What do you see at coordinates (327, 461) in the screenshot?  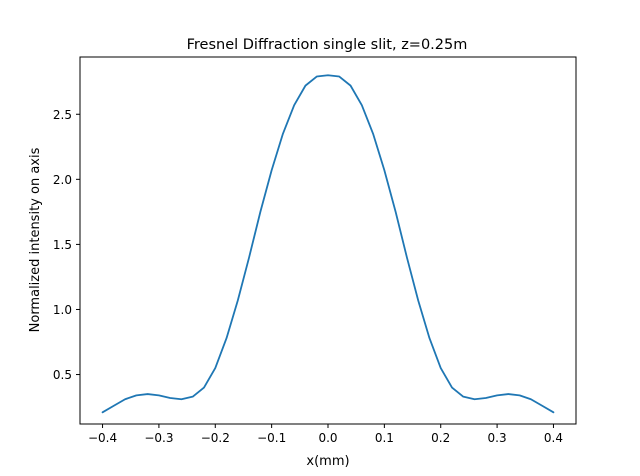 I see `x-axis-label: x(mm)` at bounding box center [327, 461].